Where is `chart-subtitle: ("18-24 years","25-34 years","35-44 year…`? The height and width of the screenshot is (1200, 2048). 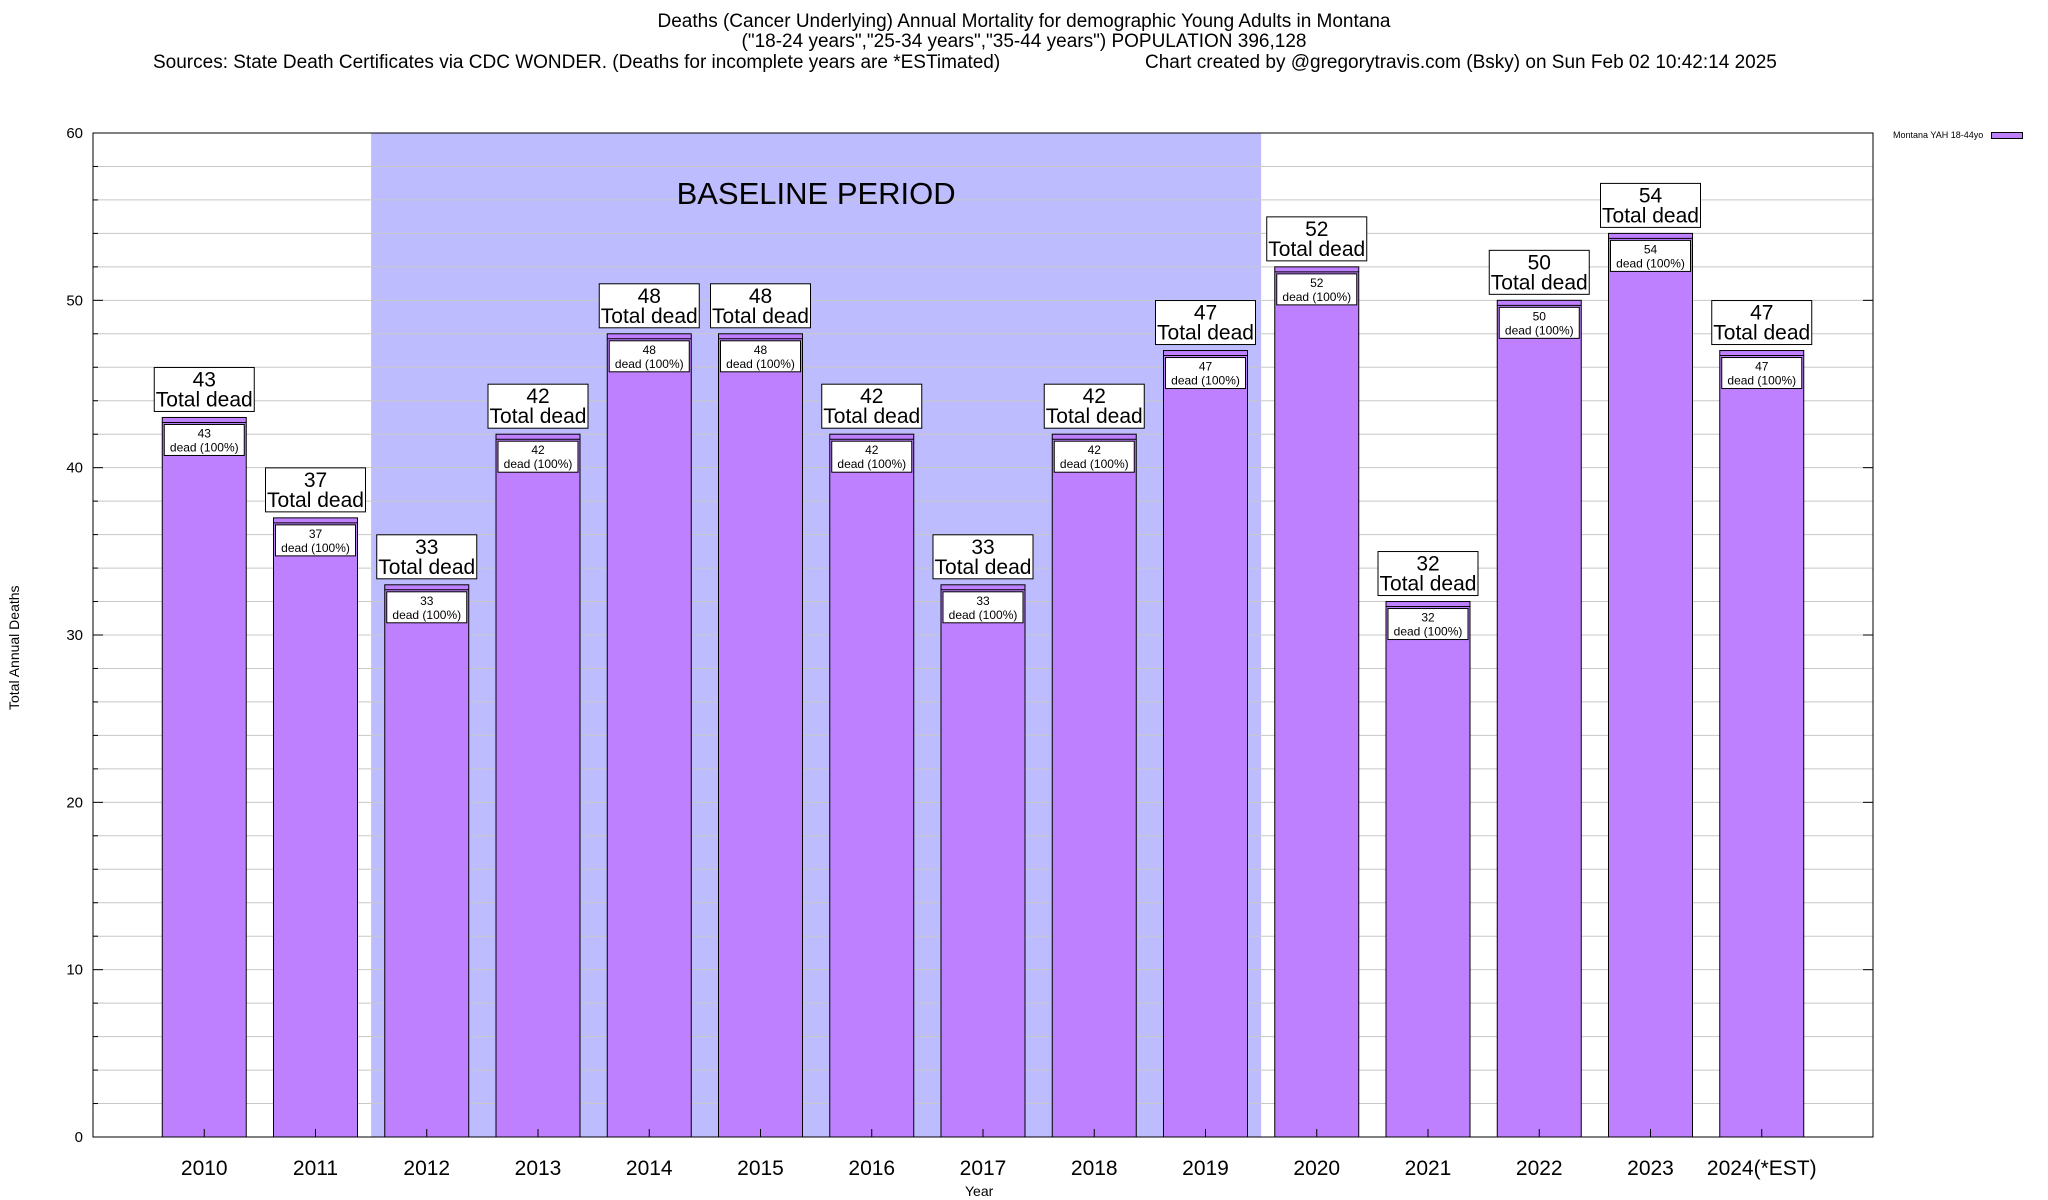
chart-subtitle: ("18-24 years","25-34 years","35-44 year… is located at coordinates (1024, 41).